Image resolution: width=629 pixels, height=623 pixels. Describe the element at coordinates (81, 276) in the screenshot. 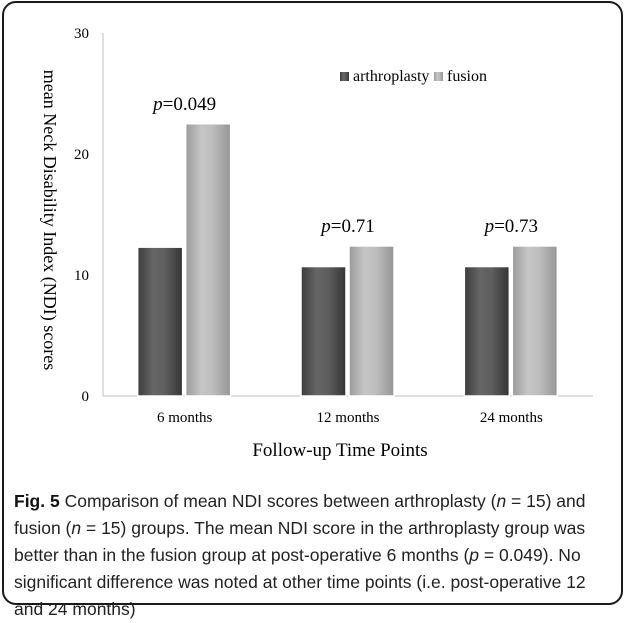

I see `y-tick-label: 10` at that location.